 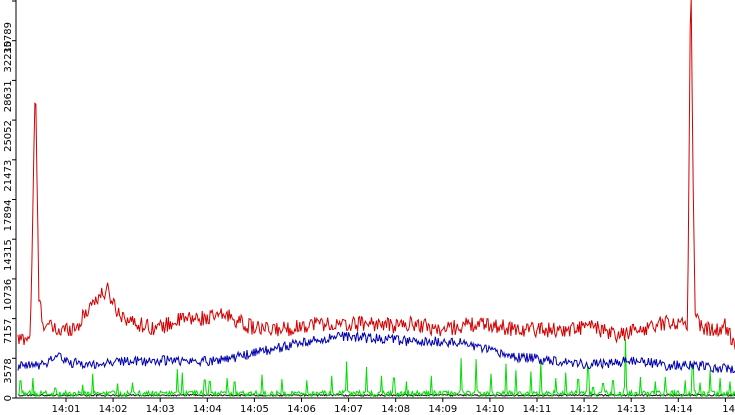 What do you see at coordinates (8, 331) in the screenshot?
I see `y-tick-label: 7157` at bounding box center [8, 331].